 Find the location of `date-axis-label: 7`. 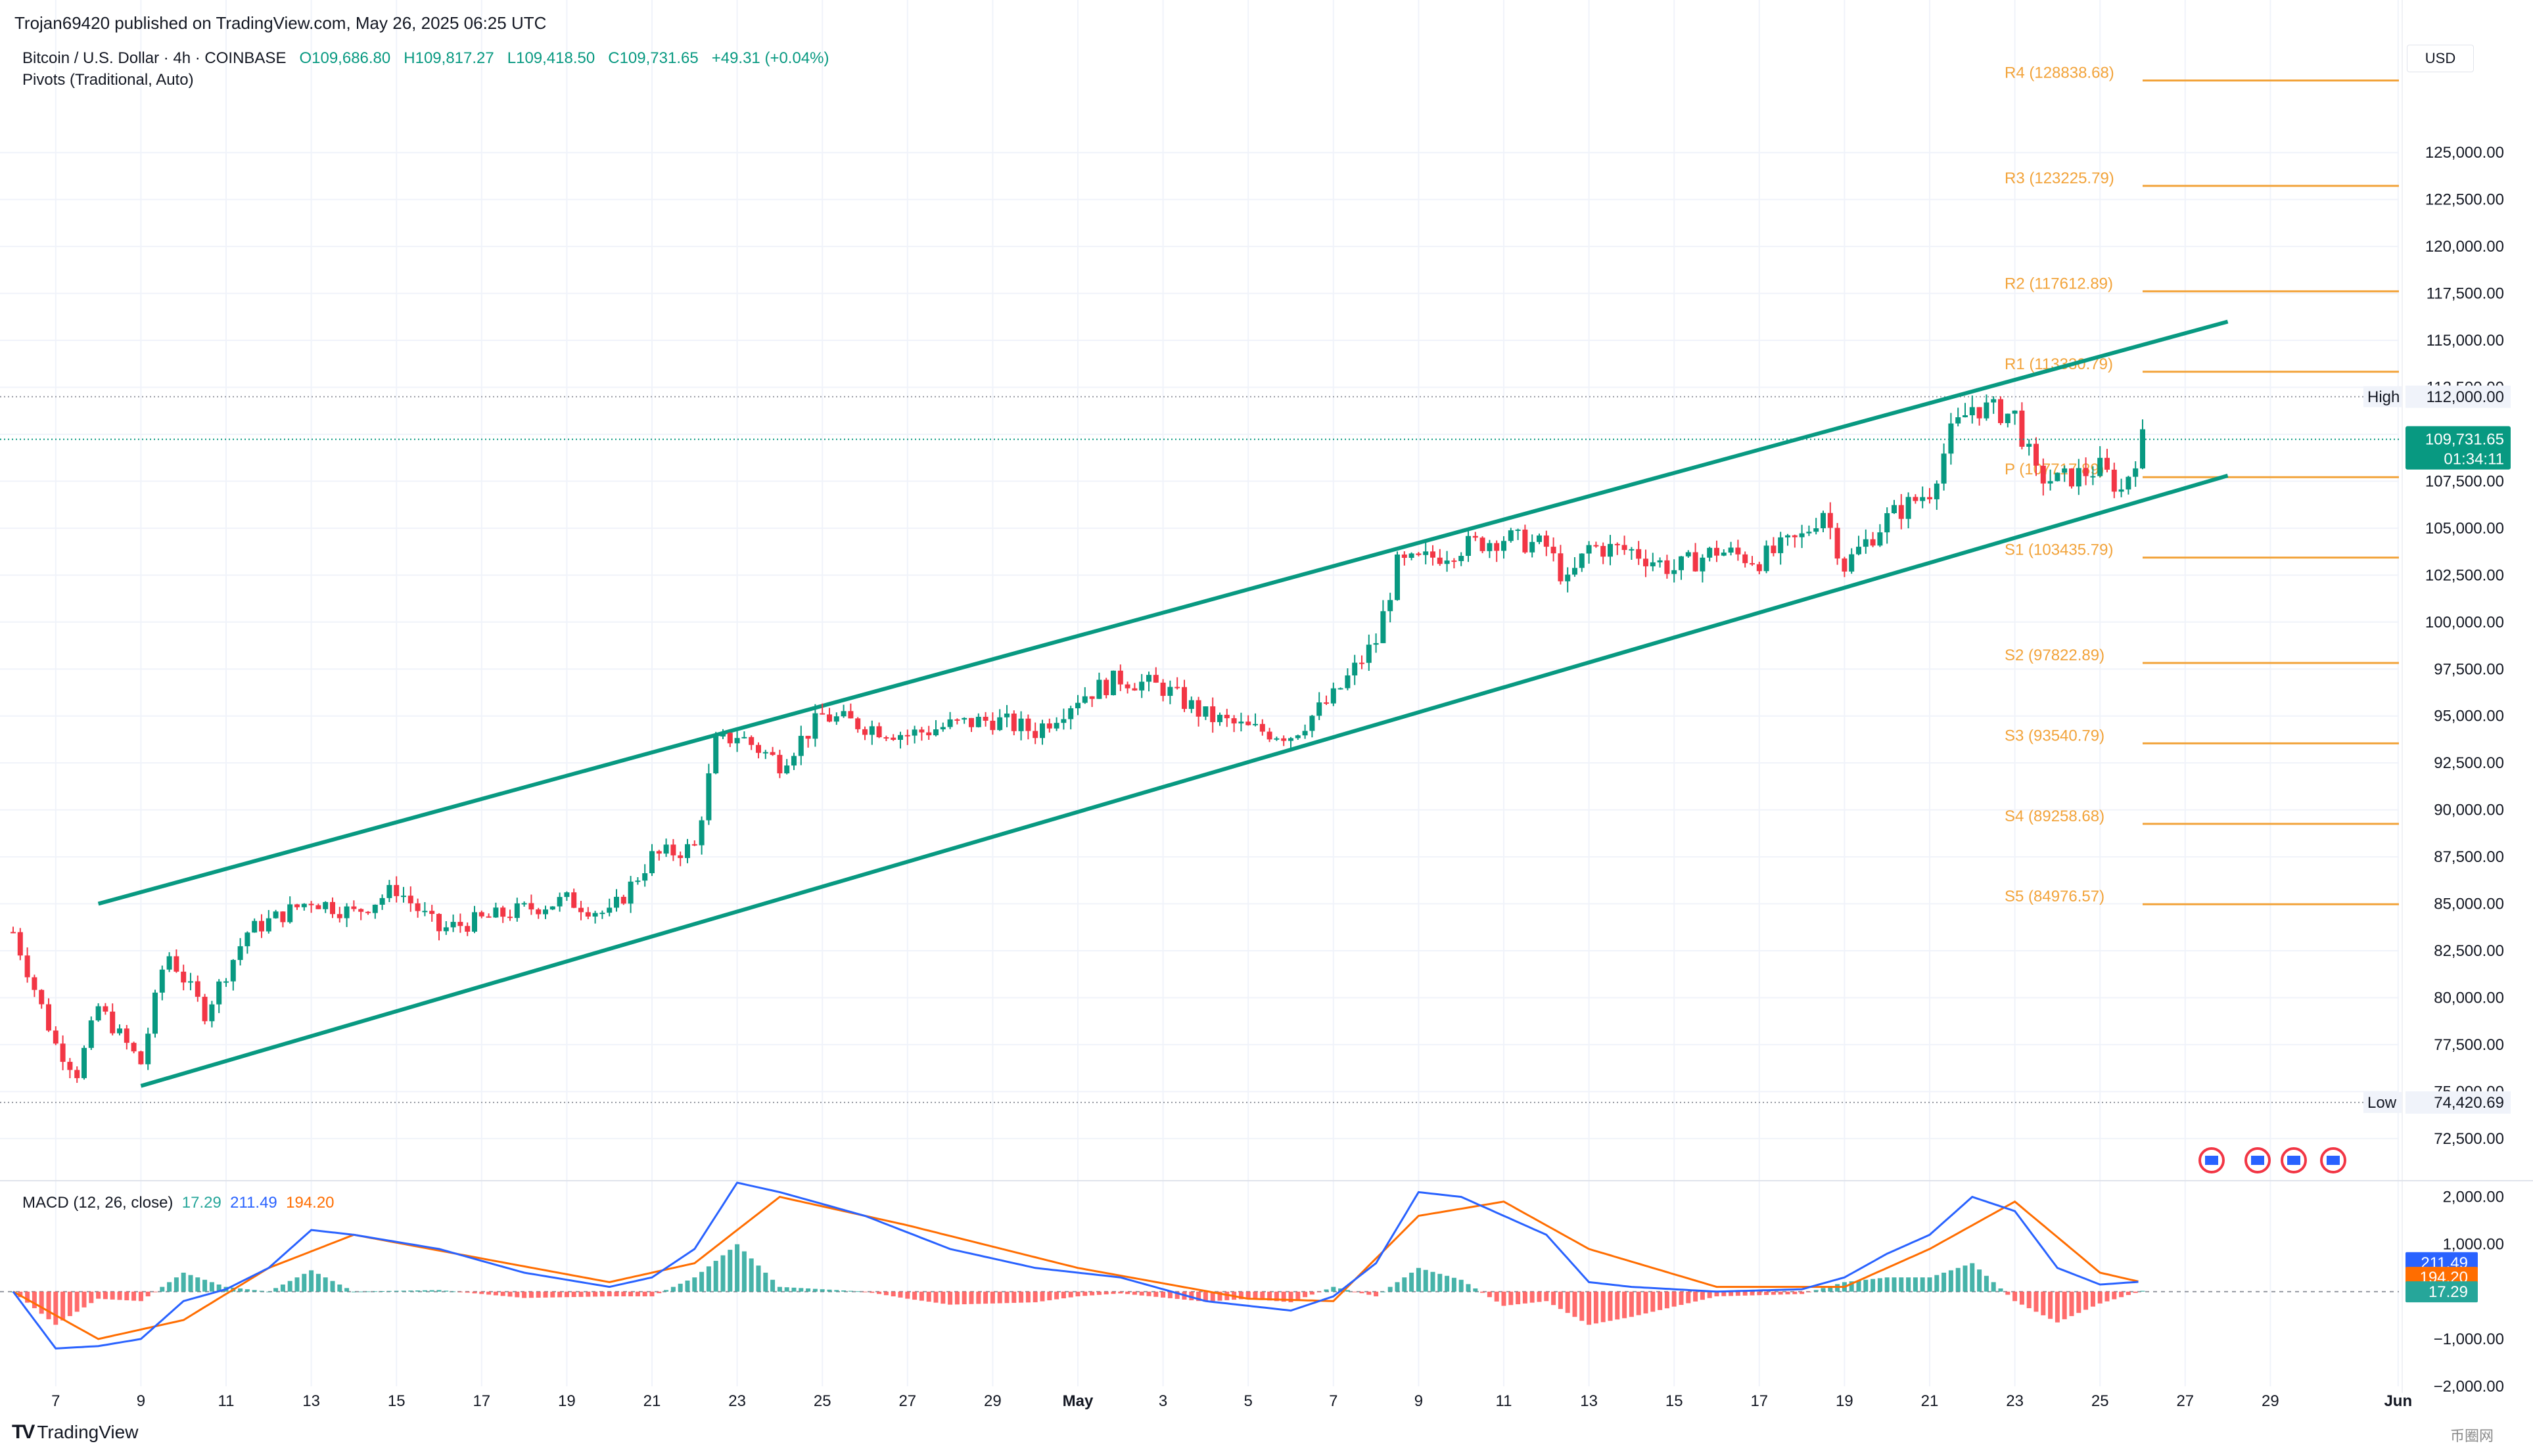

date-axis-label: 7 is located at coordinates (56, 1401).